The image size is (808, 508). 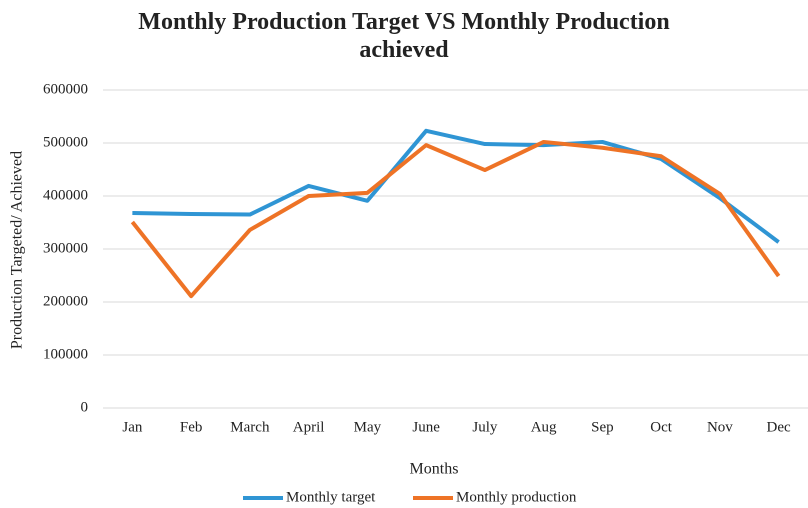 What do you see at coordinates (434, 469) in the screenshot?
I see `x-axis-label: Months` at bounding box center [434, 469].